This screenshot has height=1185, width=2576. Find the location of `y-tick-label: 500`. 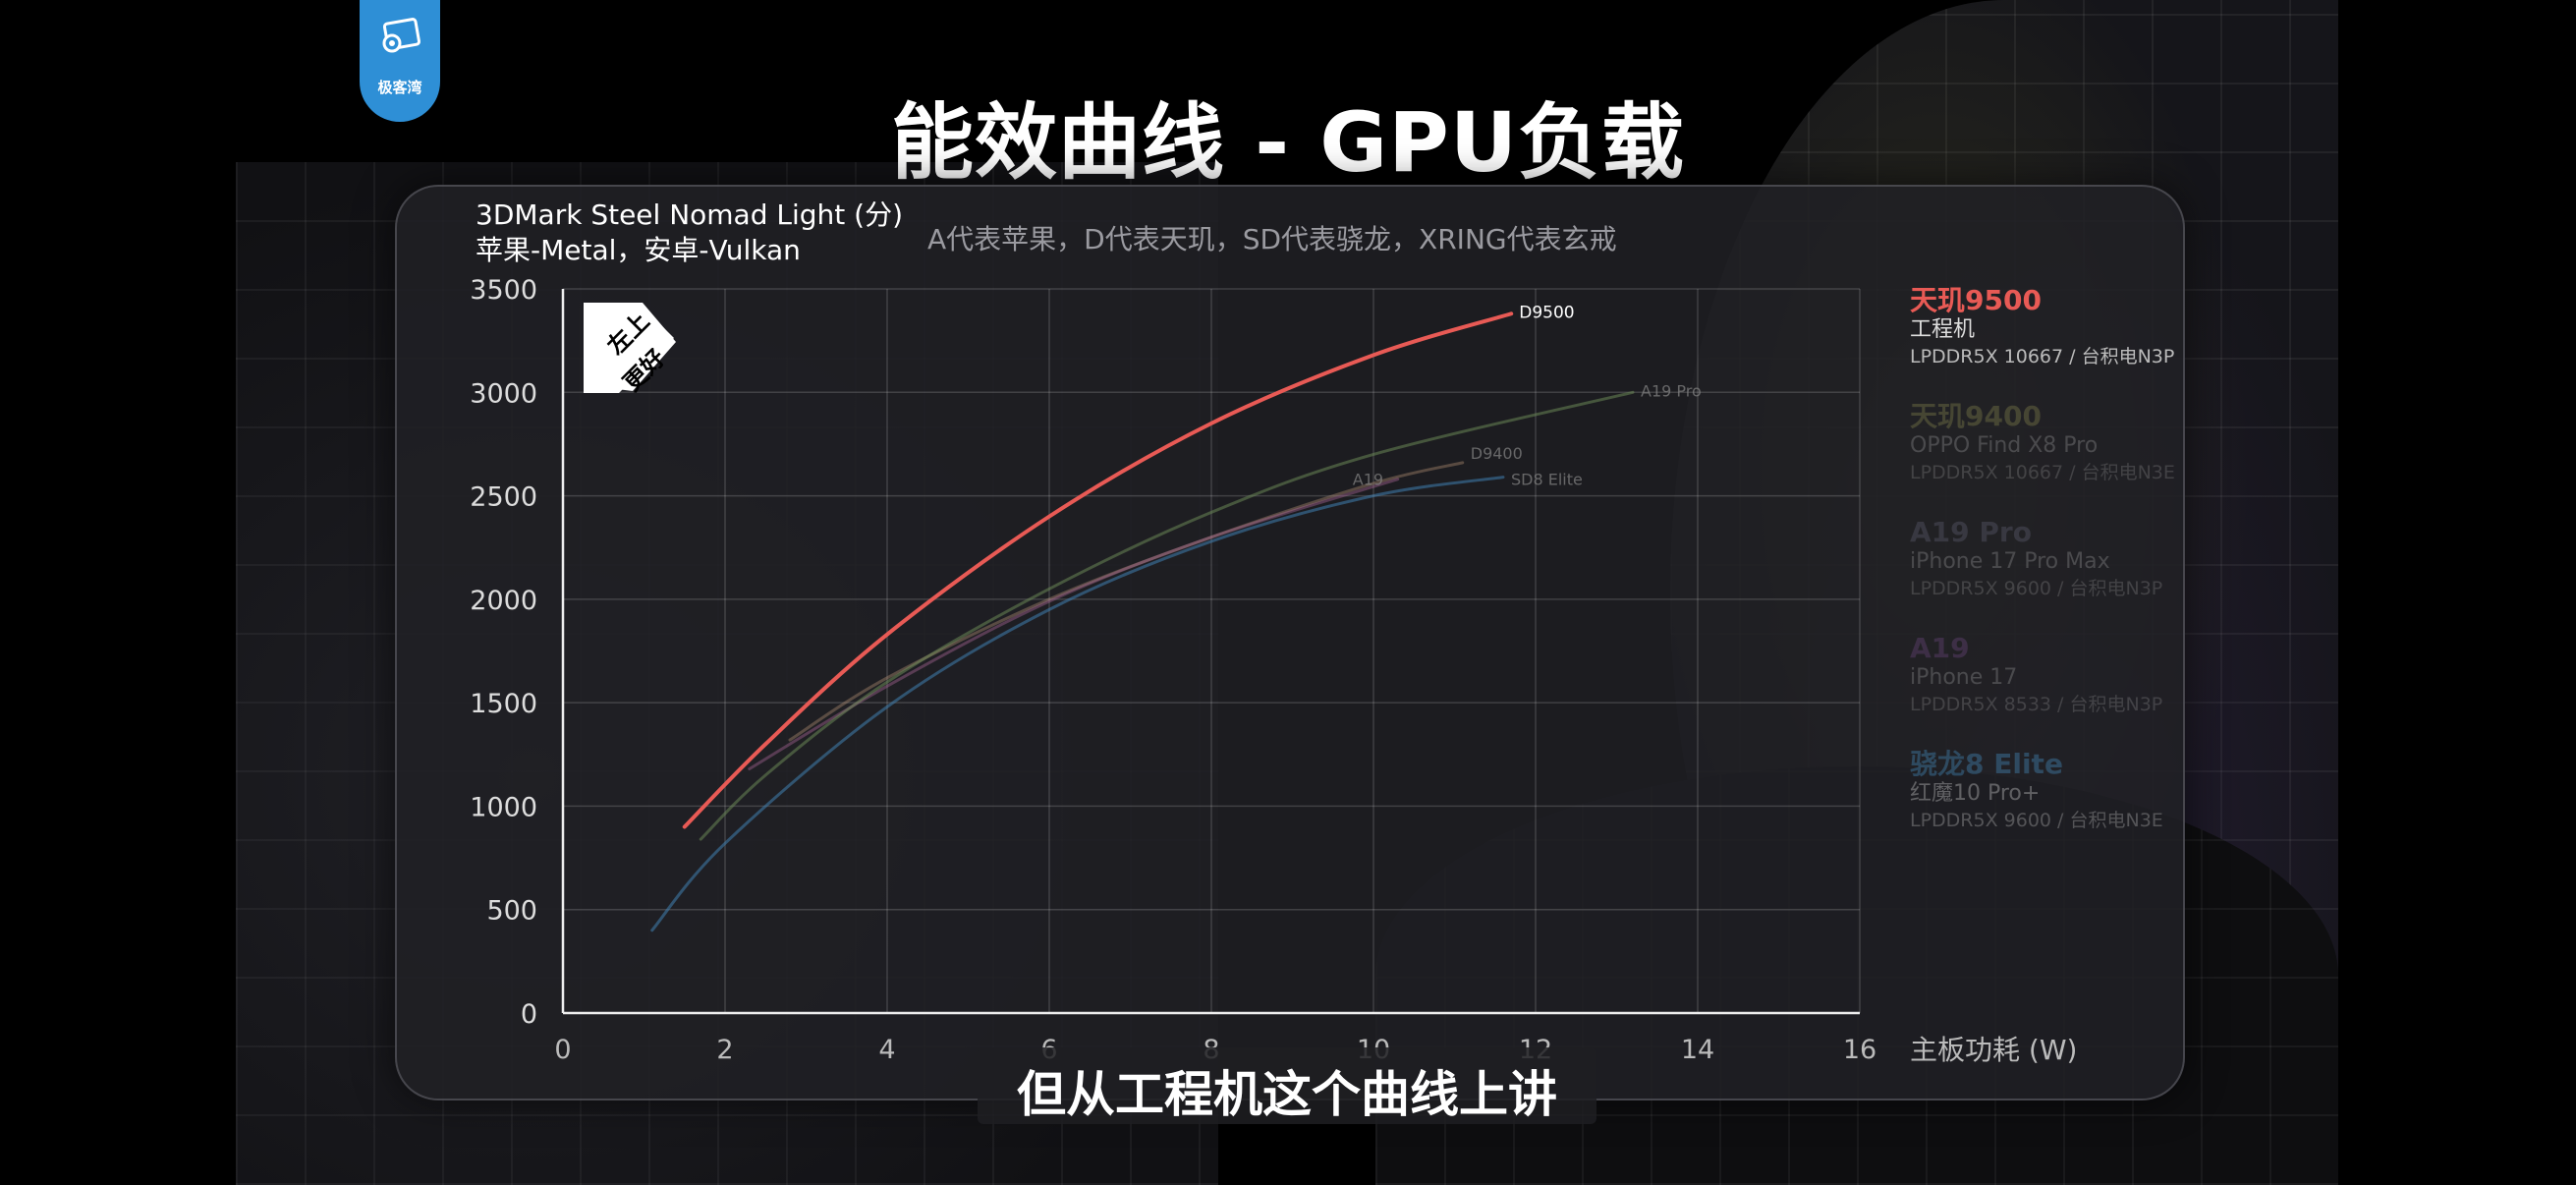

y-tick-label: 500 is located at coordinates (511, 912).